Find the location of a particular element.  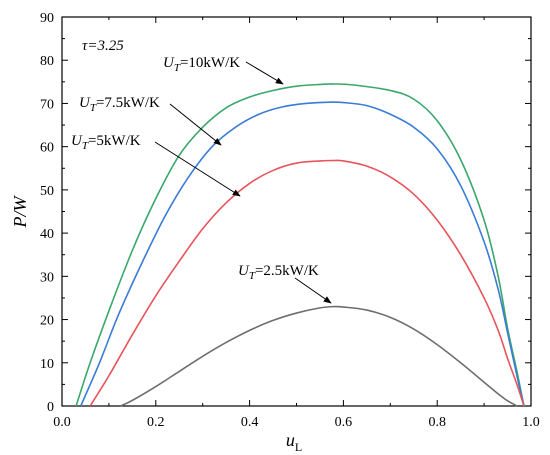

x-tick-label: 0.4 is located at coordinates (250, 422).